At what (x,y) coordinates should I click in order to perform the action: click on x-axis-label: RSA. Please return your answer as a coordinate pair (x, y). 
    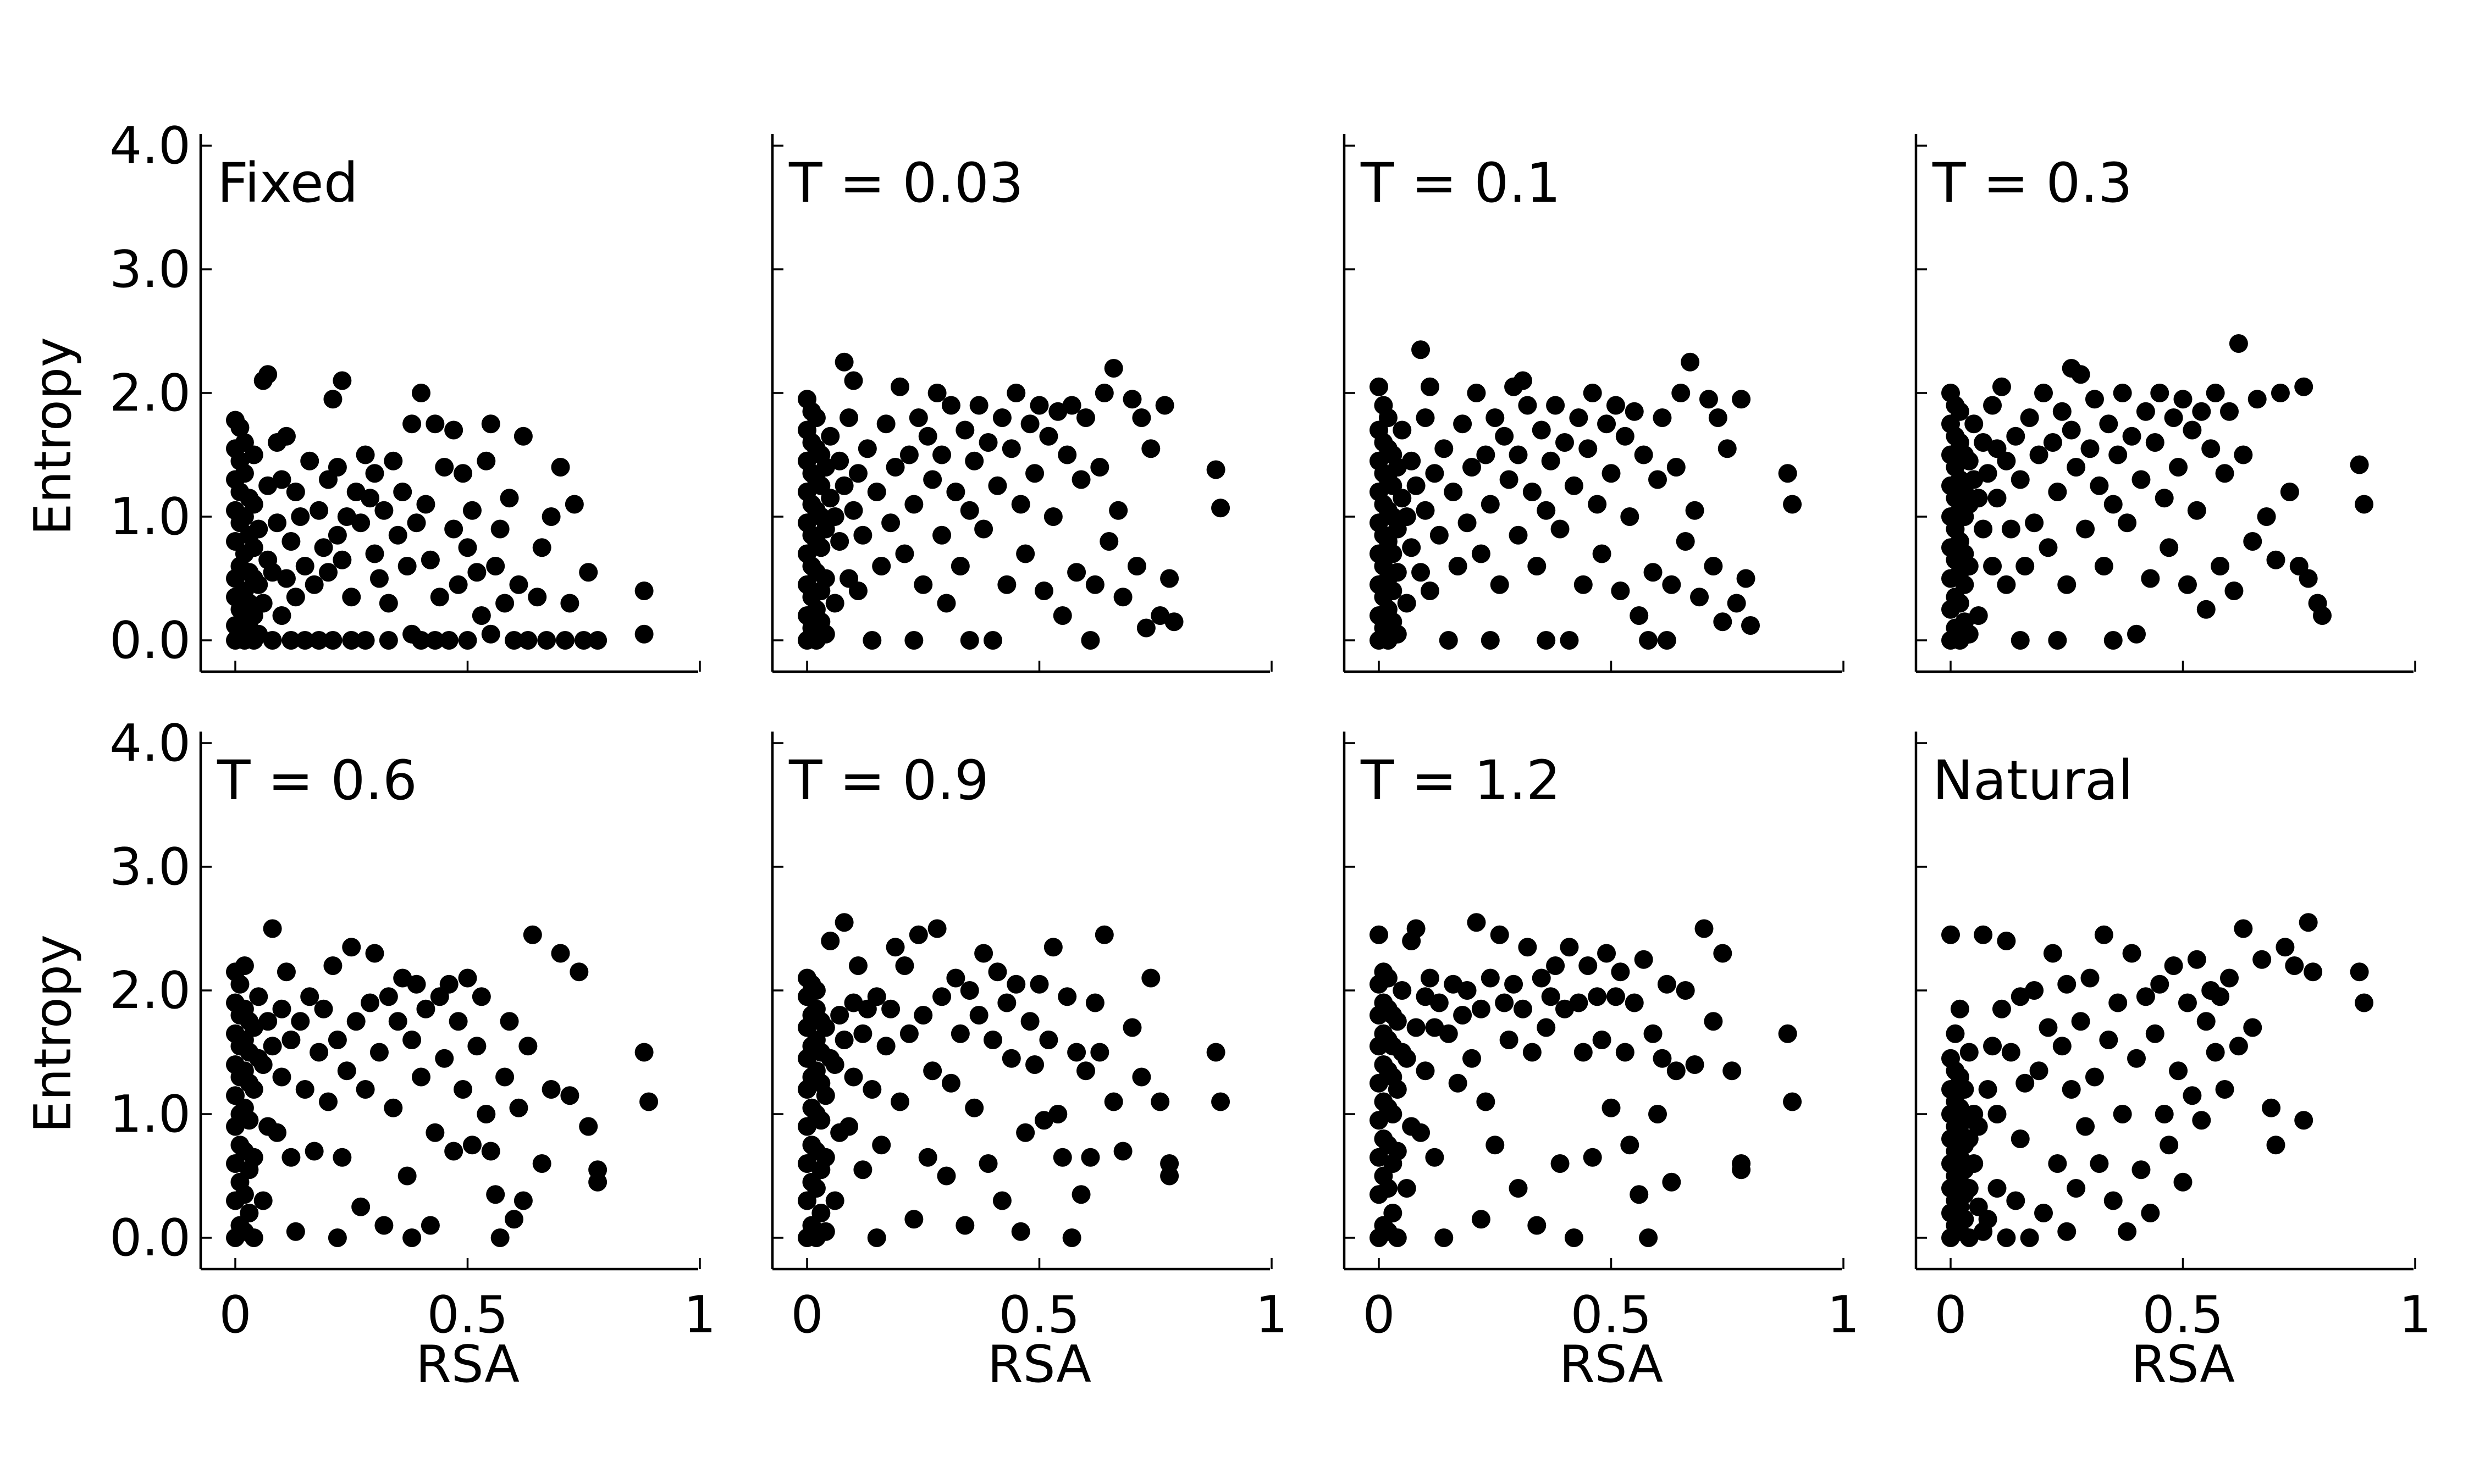
    Looking at the image, I should click on (1039, 1364).